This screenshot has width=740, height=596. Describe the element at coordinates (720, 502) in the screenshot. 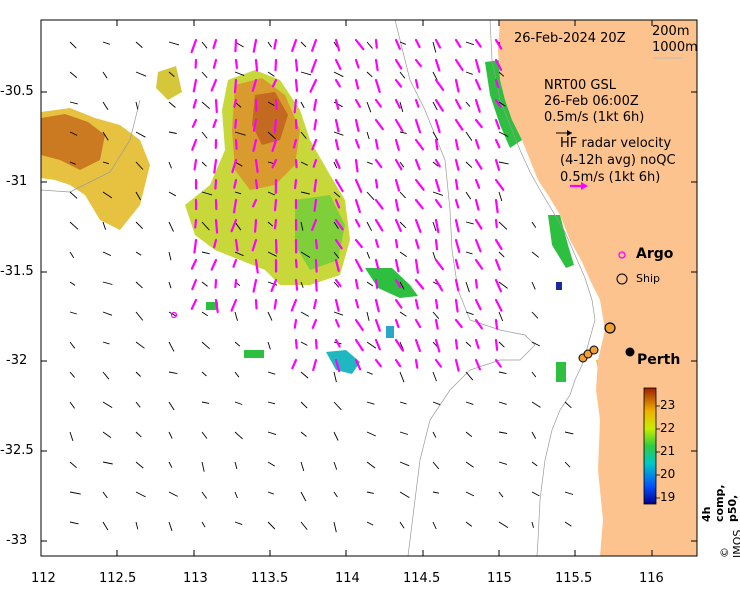

I see `colorbar-title: 4h comp, p50, All Sats` at that location.